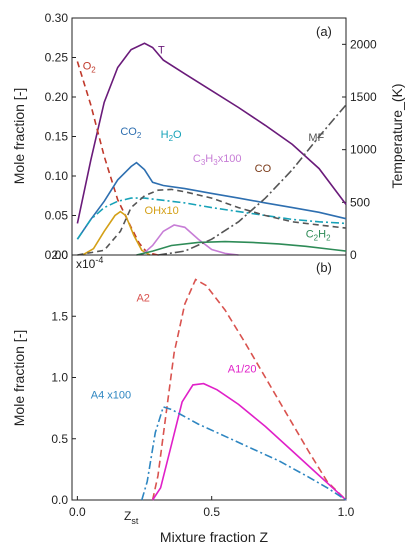 Image resolution: width=411 pixels, height=550 pixels. I want to click on y2-axis-title-a: Temperature_(K), so click(397, 135).